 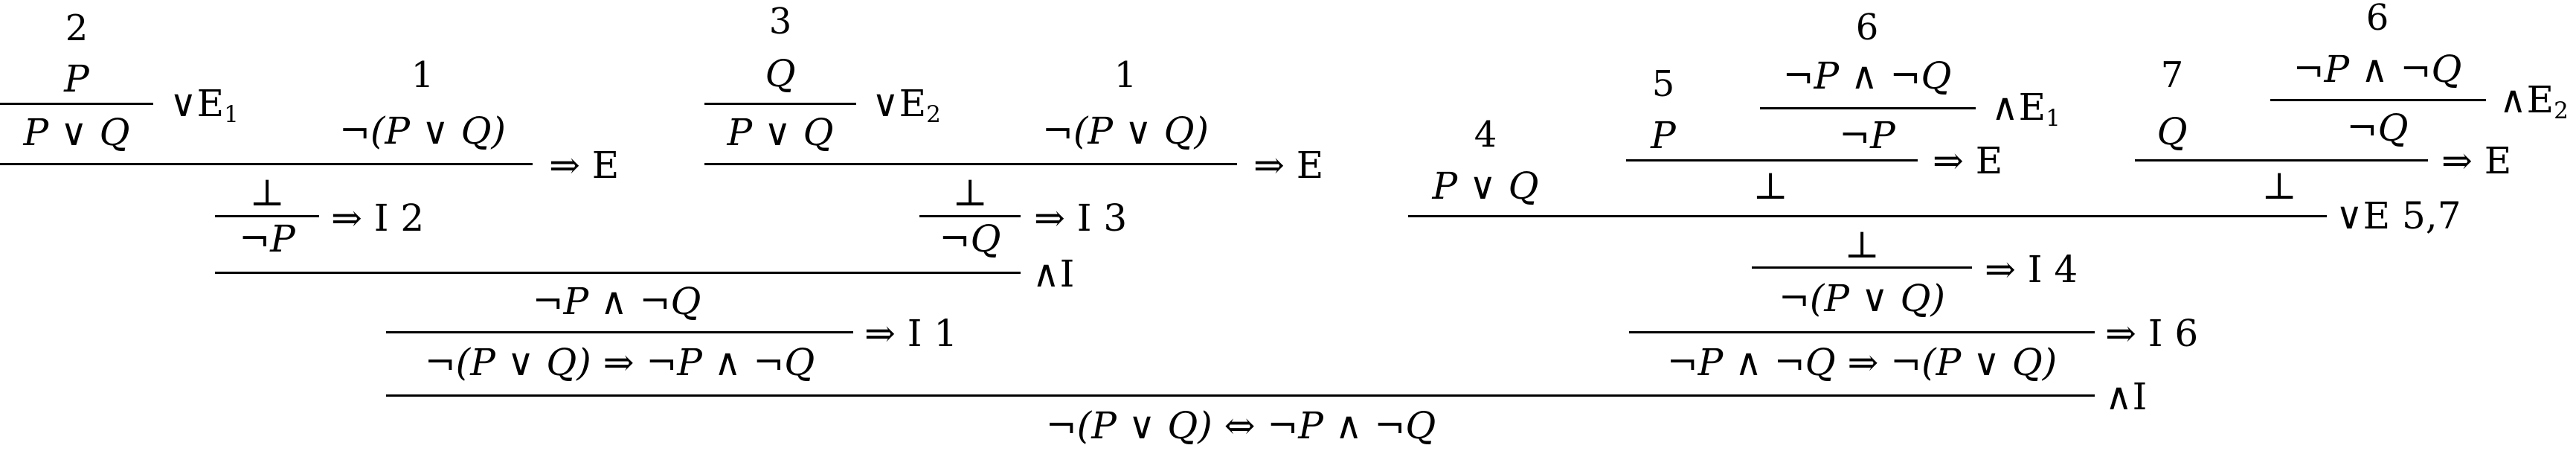 I want to click on hypothesis-number-5: 5, so click(x=1663, y=84).